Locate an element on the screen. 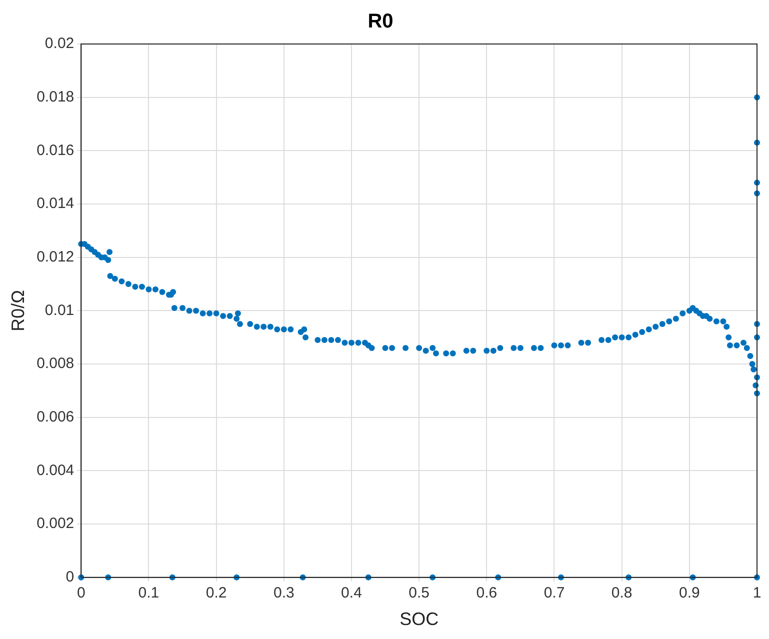 Image resolution: width=769 pixels, height=639 pixels. y-tick-label: 0.014 is located at coordinates (55, 203).